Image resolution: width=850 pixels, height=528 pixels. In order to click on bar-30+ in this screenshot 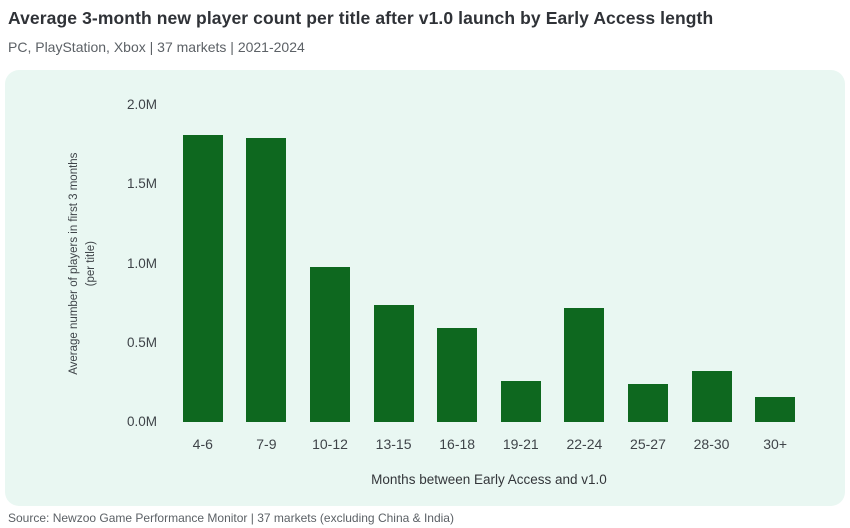, I will do `click(775, 409)`.